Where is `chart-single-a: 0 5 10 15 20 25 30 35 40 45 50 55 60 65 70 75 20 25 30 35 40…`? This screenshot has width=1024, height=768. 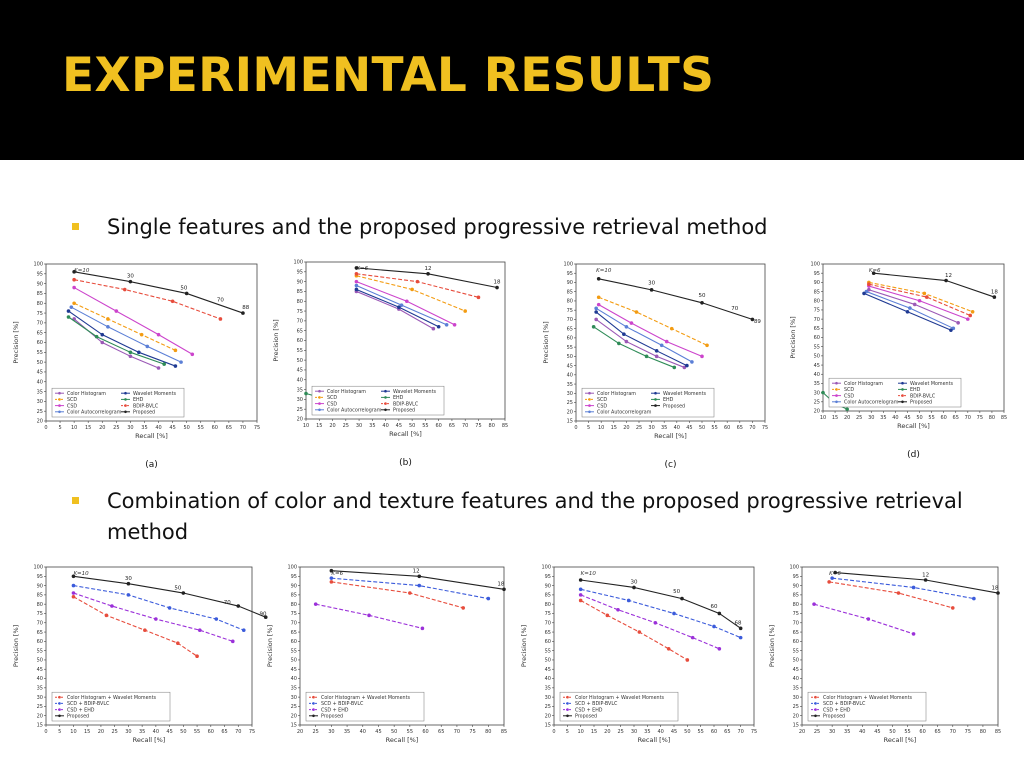 chart-single-a: 0 5 10 15 20 25 30 35 40 45 50 55 60 65 70 75 20 25 30 35 40… is located at coordinates (136, 366).